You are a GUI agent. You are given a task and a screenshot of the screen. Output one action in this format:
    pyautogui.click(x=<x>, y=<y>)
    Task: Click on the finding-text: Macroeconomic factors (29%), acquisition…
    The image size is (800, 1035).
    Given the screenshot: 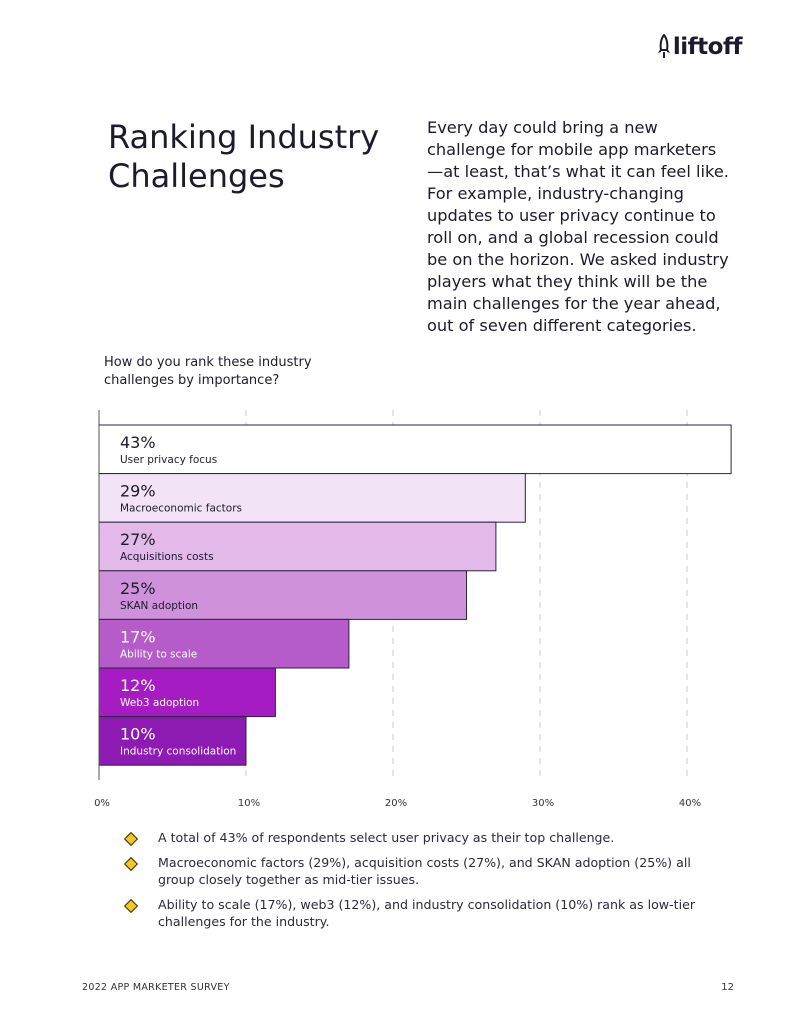 What is the action you would take?
    pyautogui.click(x=424, y=871)
    